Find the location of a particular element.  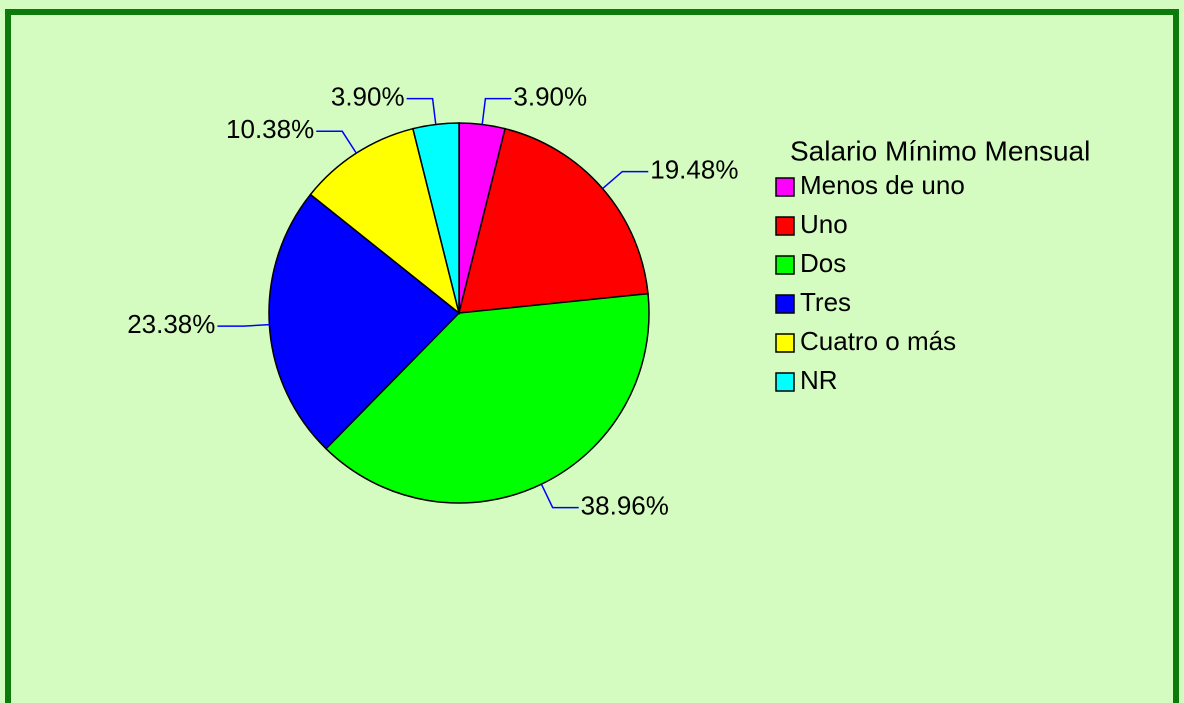

legend-label: NR is located at coordinates (819, 380).